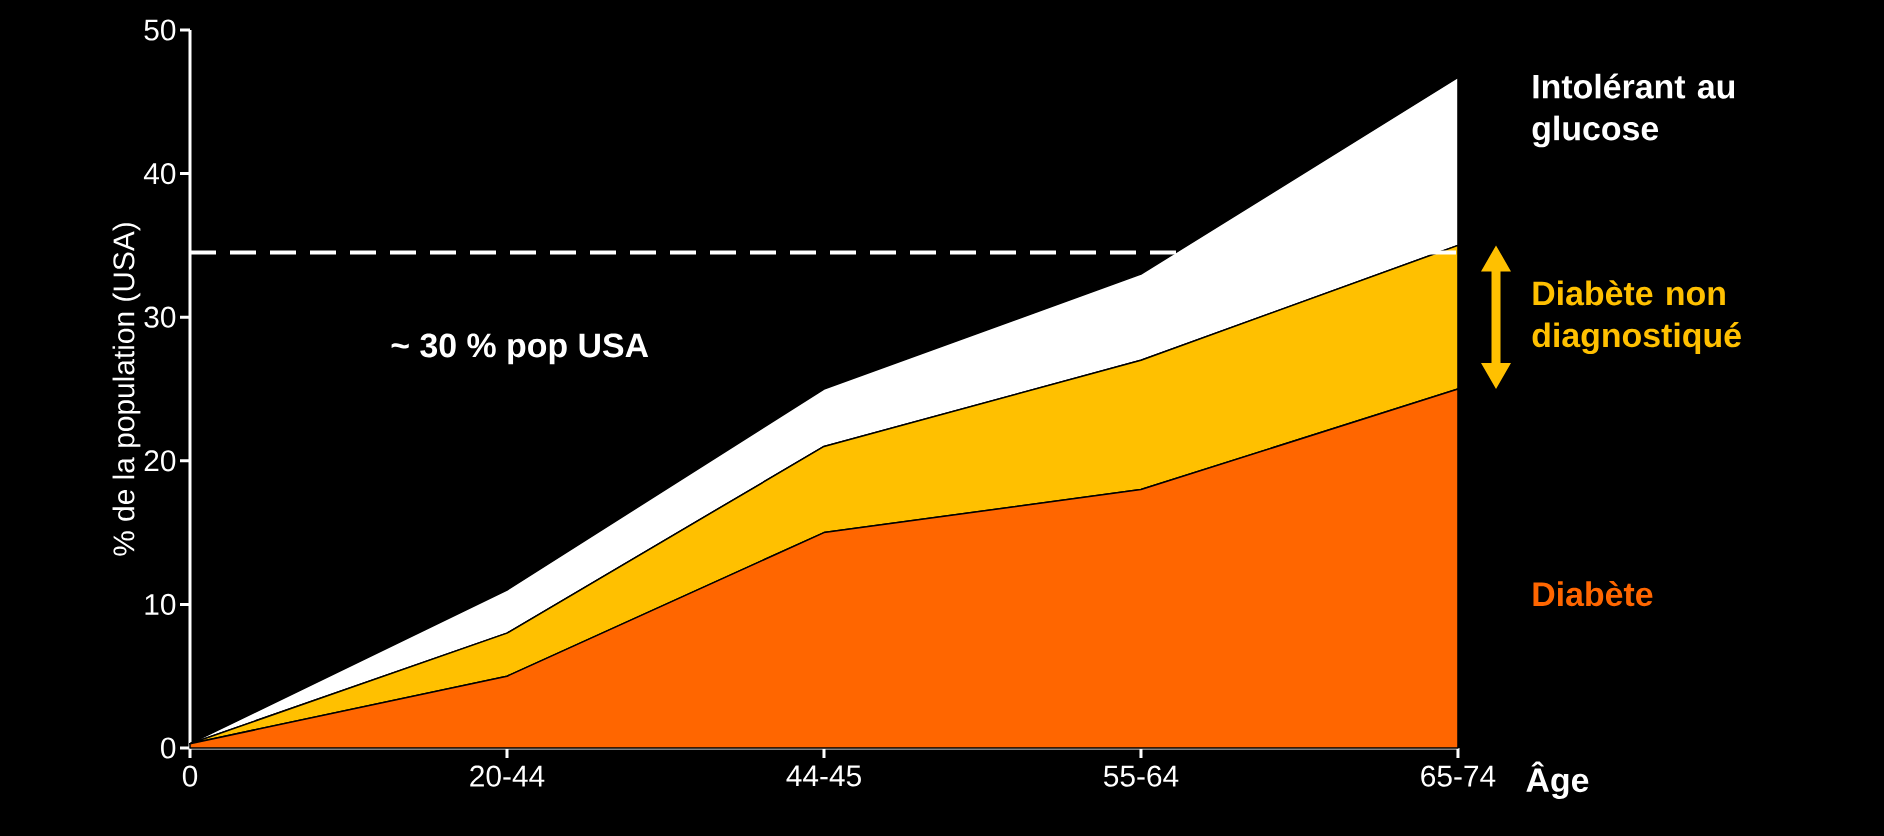 The height and width of the screenshot is (836, 1884). What do you see at coordinates (1557, 780) in the screenshot?
I see `x-axis-title: Âge` at bounding box center [1557, 780].